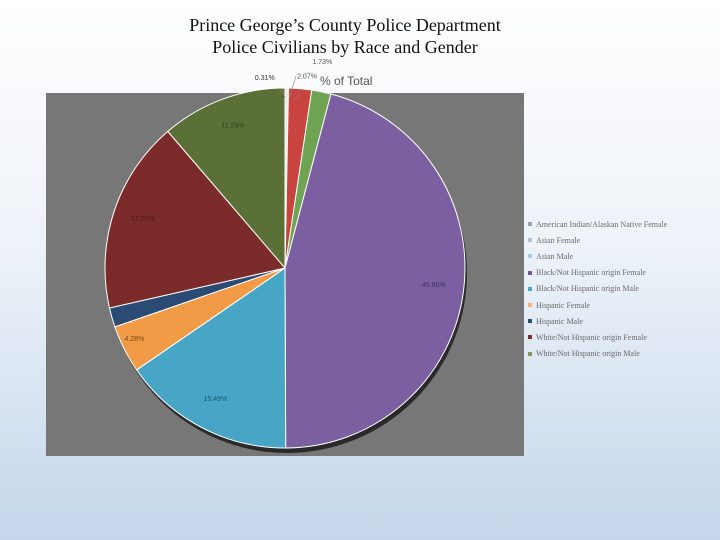 The width and height of the screenshot is (720, 540). Describe the element at coordinates (563, 305) in the screenshot. I see `legend-label: Hispanic Female` at that location.